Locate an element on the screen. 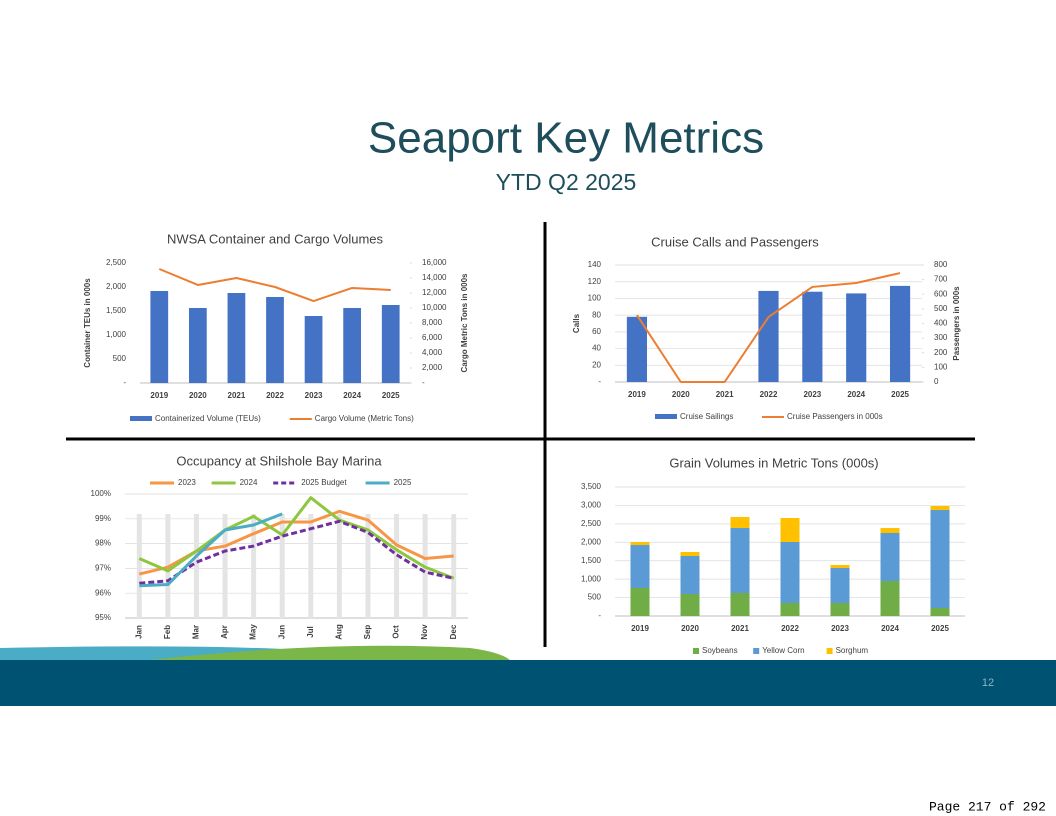  y-tick-label: 3,000 is located at coordinates (591, 505).